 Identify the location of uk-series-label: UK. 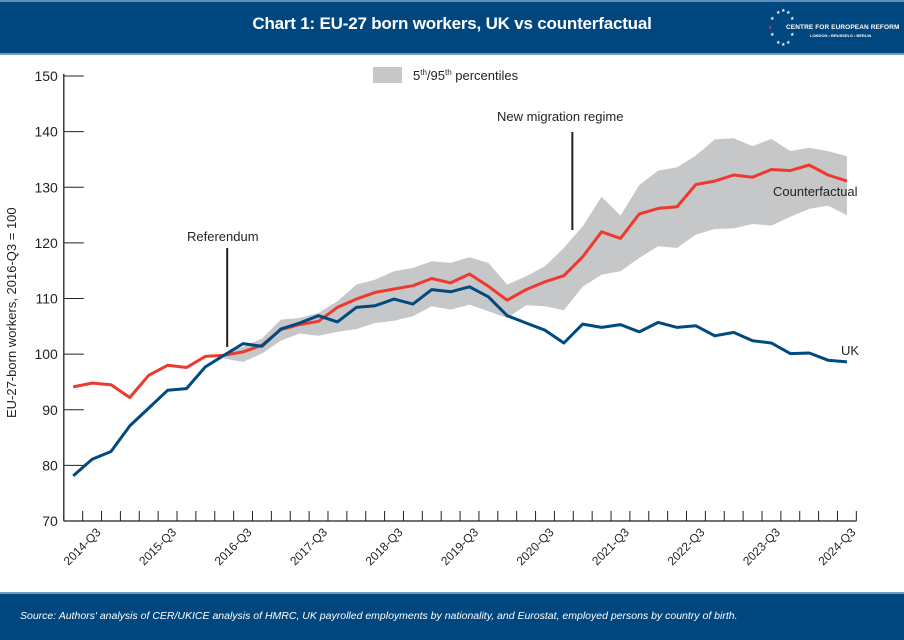
(850, 350).